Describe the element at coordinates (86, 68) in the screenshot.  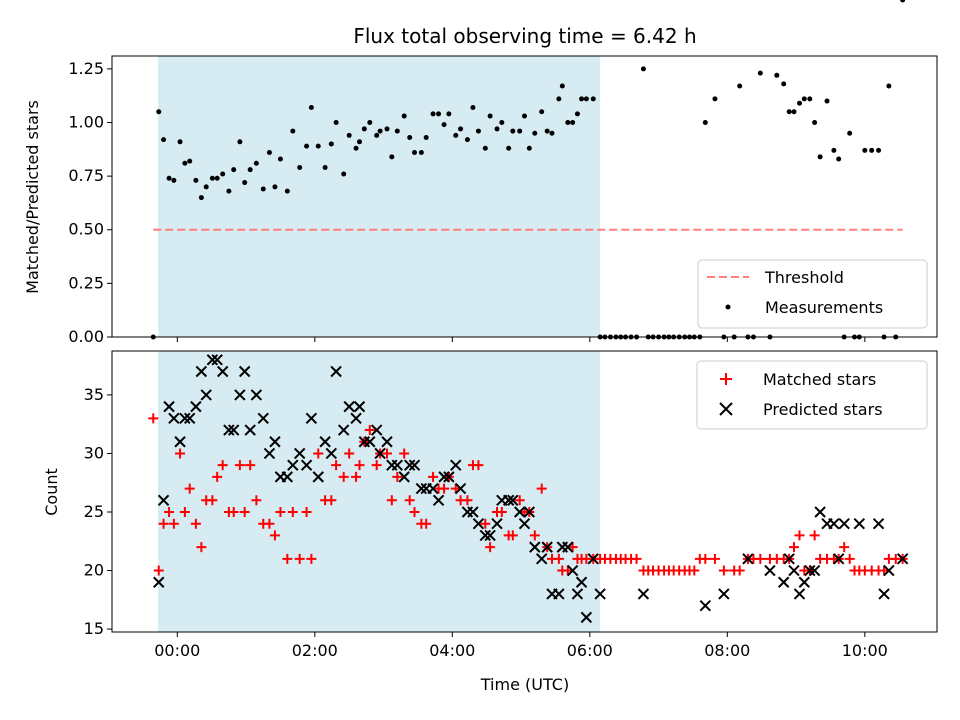
I see `y-tick-label: 1.25` at that location.